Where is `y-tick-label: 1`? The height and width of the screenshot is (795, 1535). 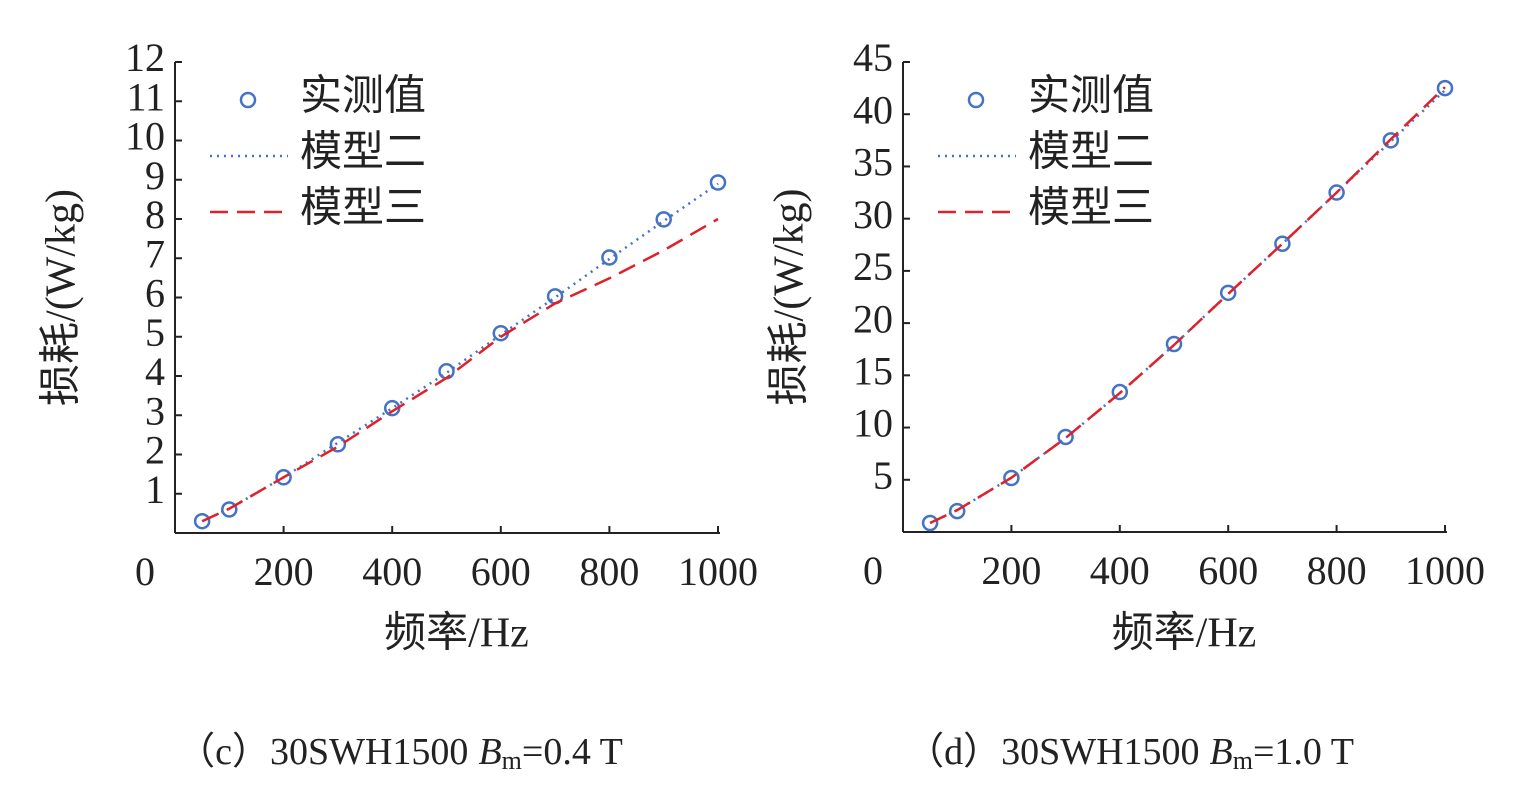
y-tick-label: 1 is located at coordinates (155, 489).